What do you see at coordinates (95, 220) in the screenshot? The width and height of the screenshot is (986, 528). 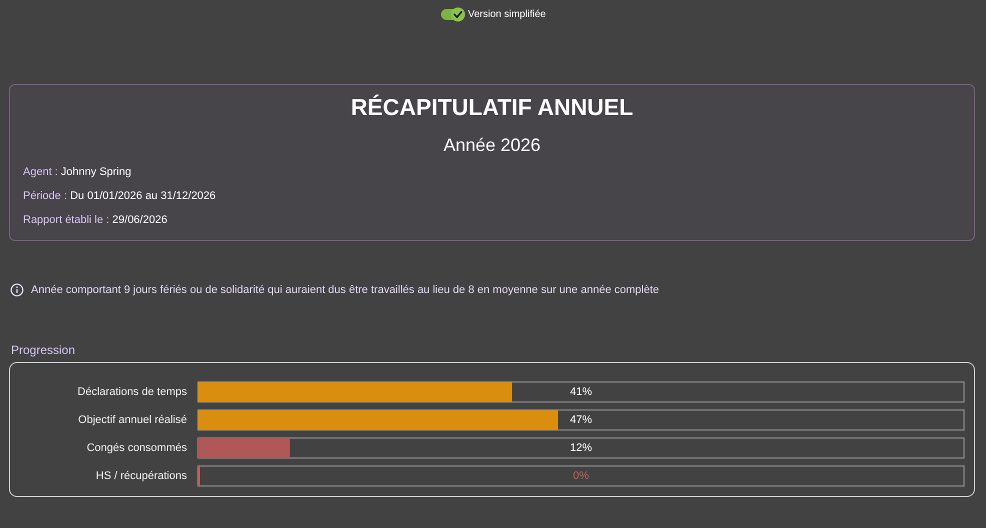 I see `text: Rapport établi le : 29/06/2026` at bounding box center [95, 220].